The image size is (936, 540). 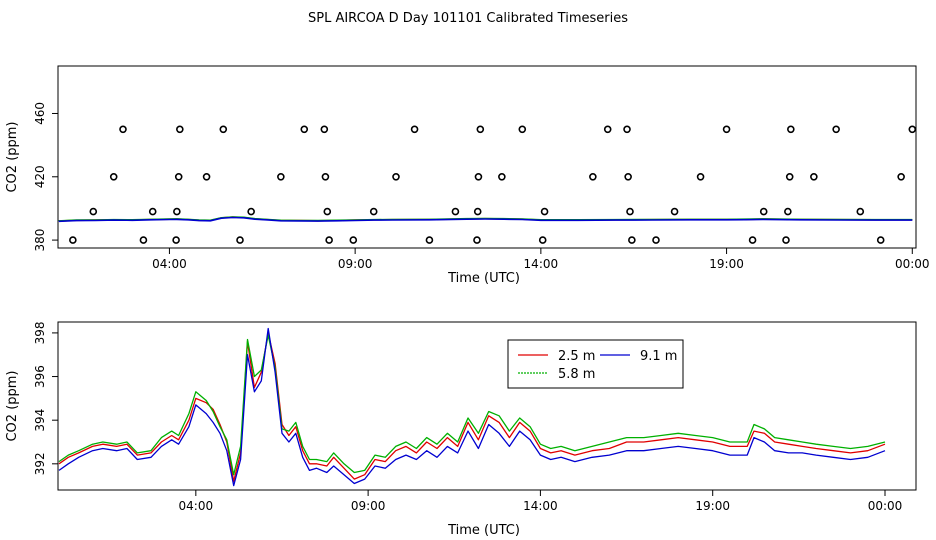 What do you see at coordinates (541, 264) in the screenshot?
I see `top-x-tick-label: 14:00` at bounding box center [541, 264].